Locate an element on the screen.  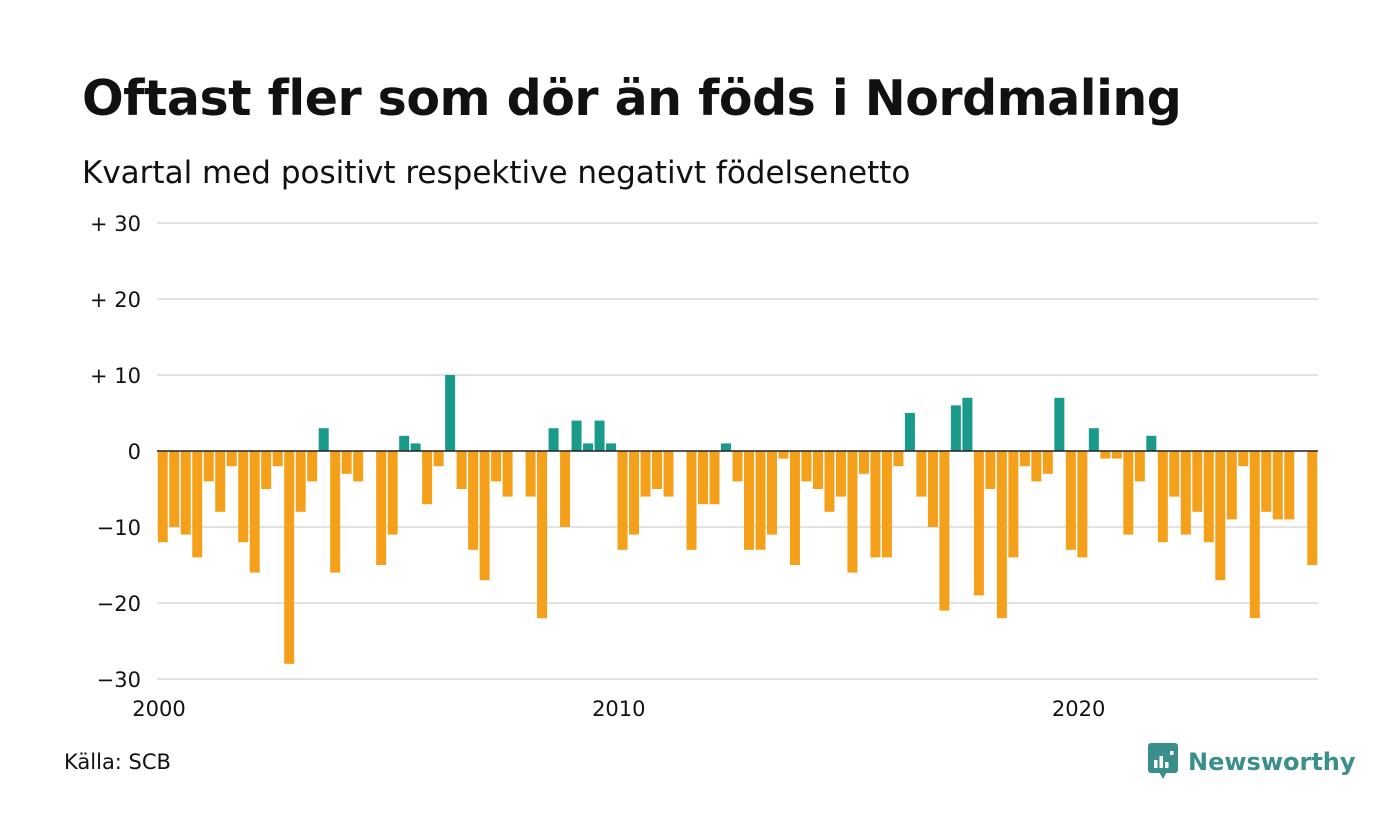
chart-title: Oftast fler som dör än föds i Nordmaling is located at coordinates (632, 98).